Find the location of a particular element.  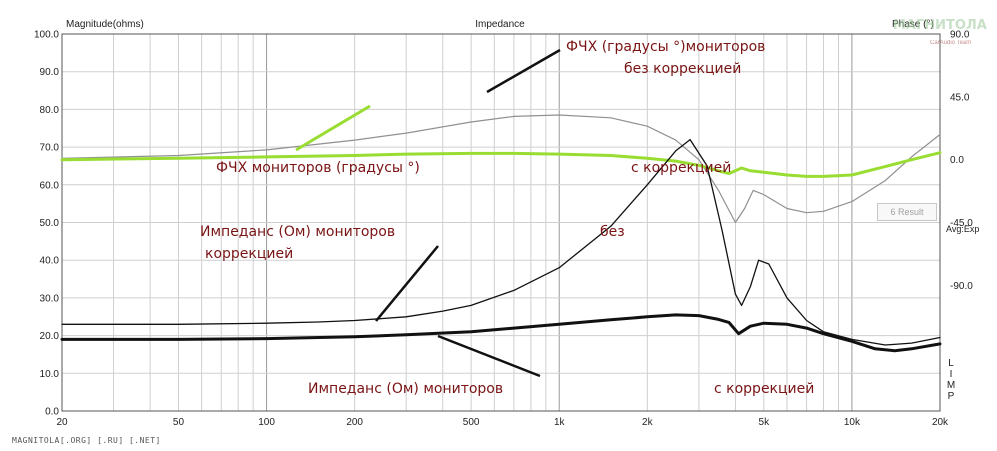

annotation-phase-no-correction-2: без коррекцией is located at coordinates (682, 69).